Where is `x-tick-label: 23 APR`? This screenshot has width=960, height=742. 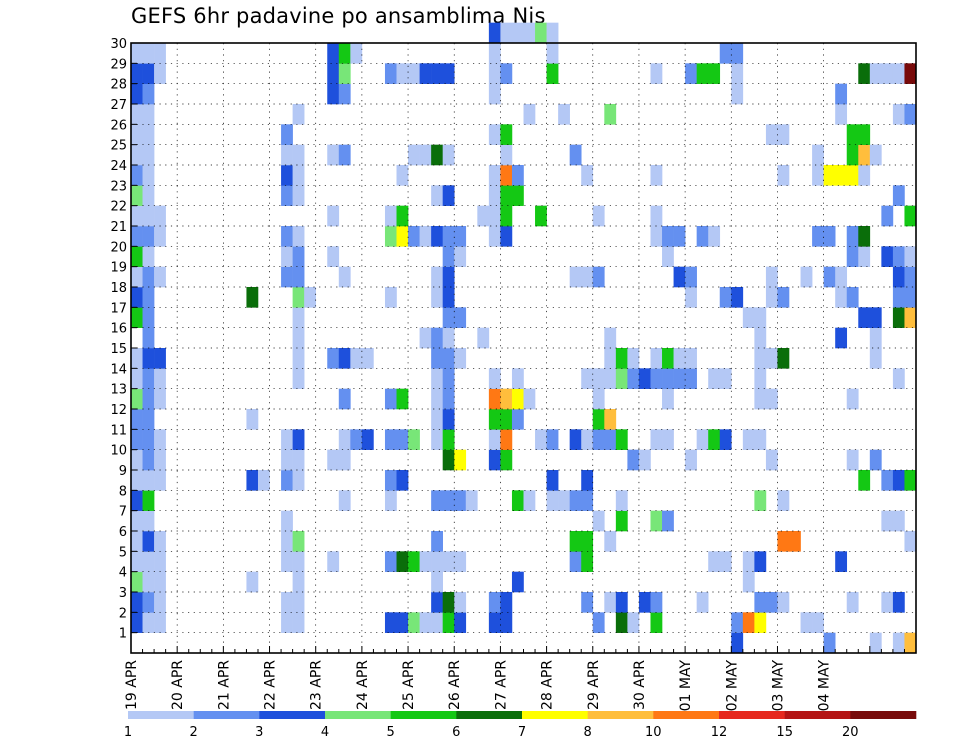 x-tick-label: 23 APR is located at coordinates (317, 685).